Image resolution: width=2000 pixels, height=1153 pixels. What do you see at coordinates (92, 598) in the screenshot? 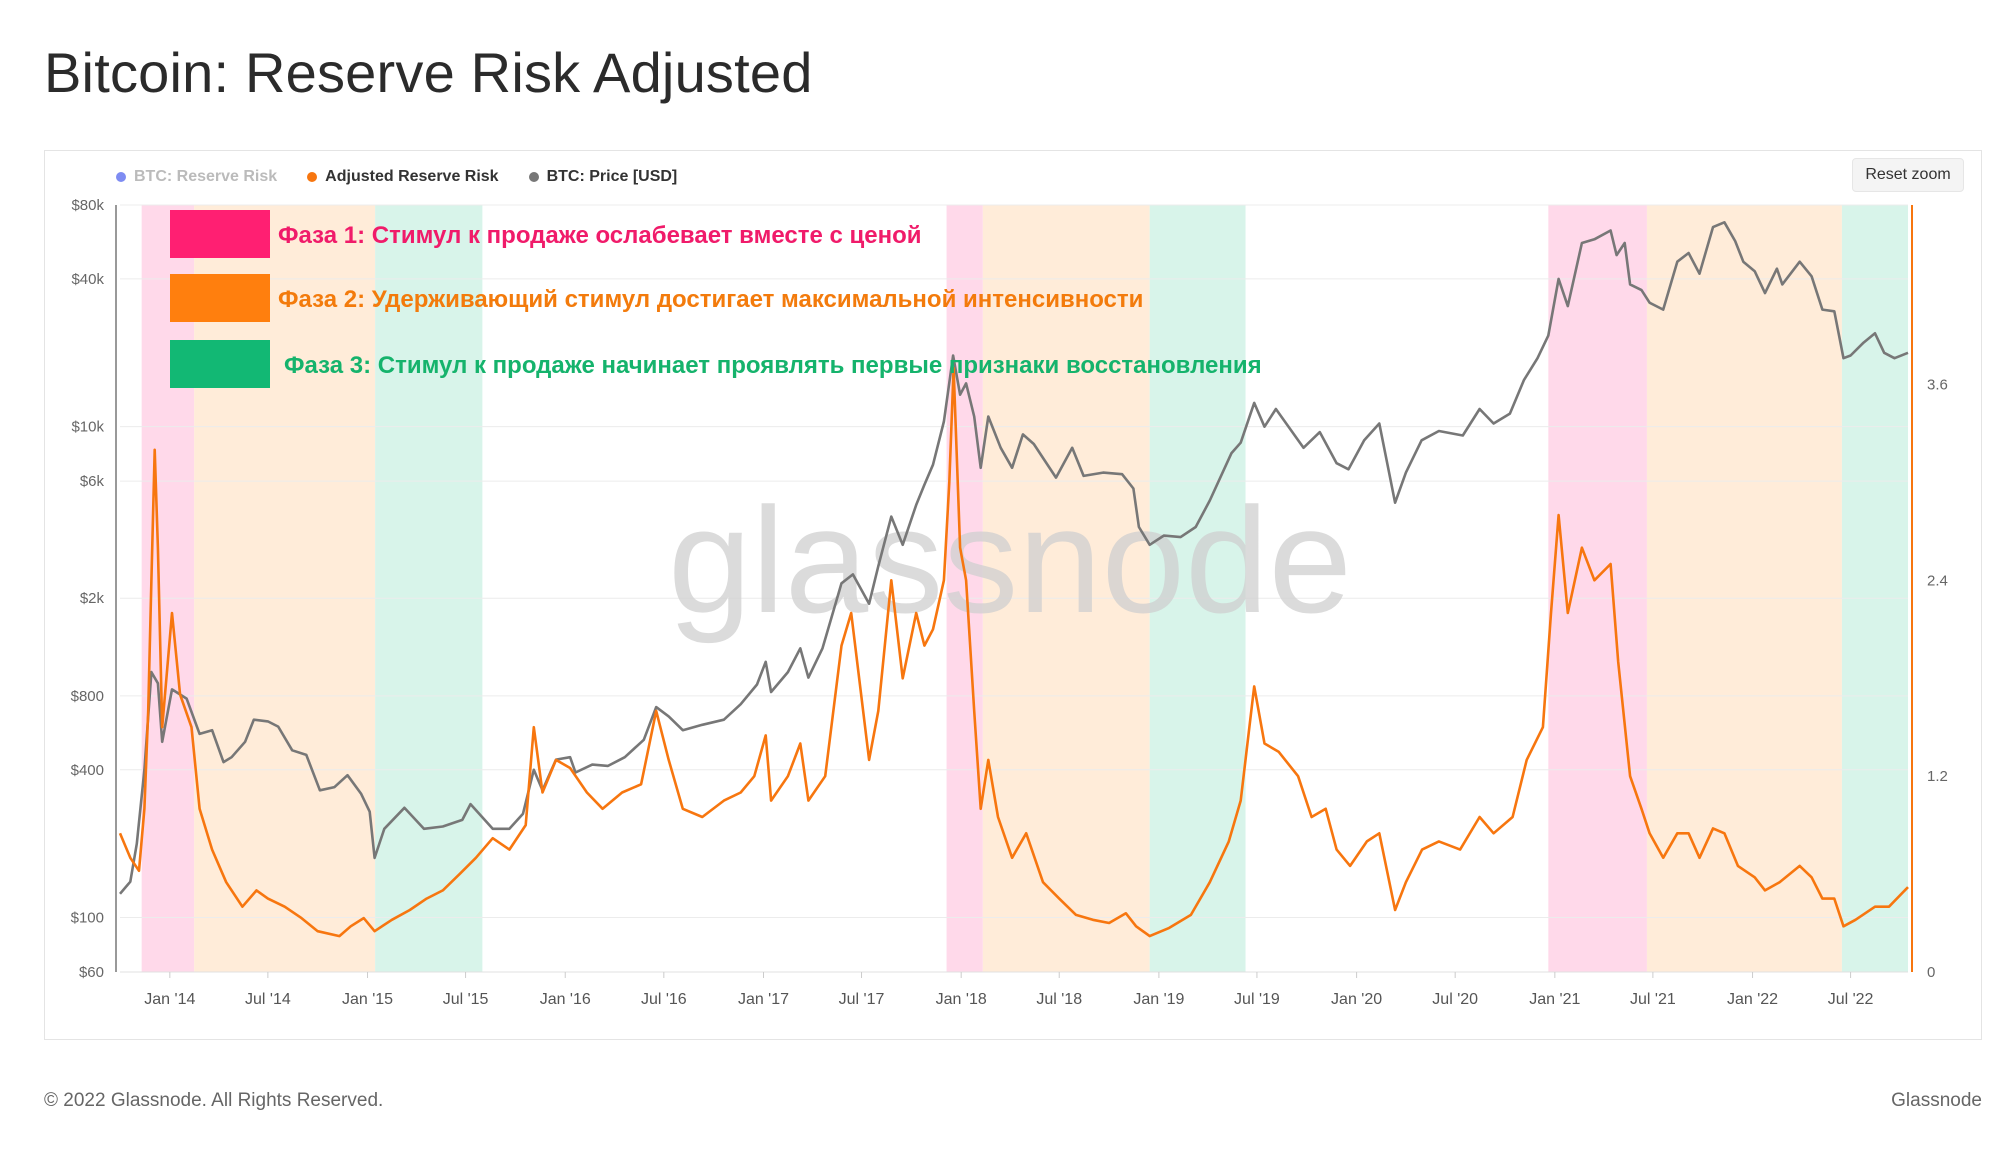
I see `y-left-tick-label: $2k` at bounding box center [92, 598].